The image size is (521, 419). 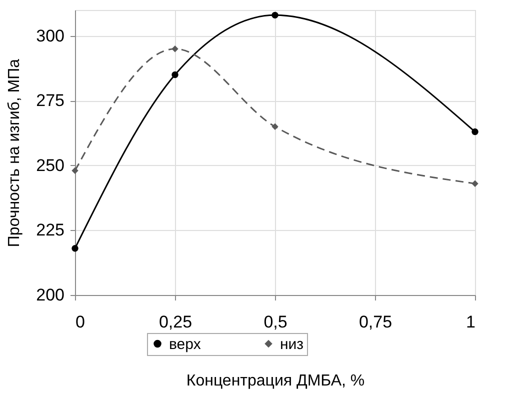 What do you see at coordinates (185, 344) in the screenshot?
I see `legend-label: верх` at bounding box center [185, 344].